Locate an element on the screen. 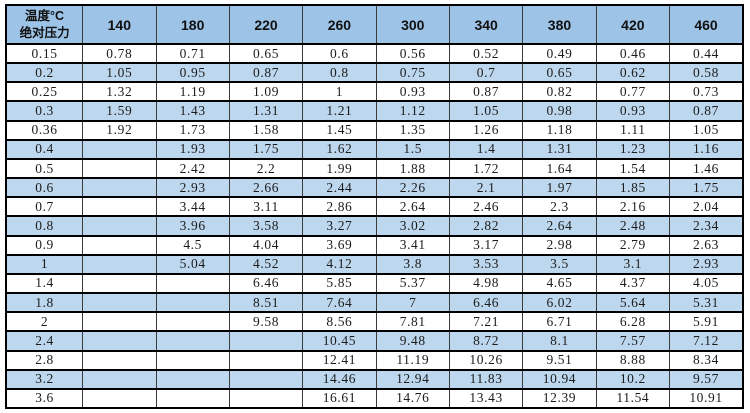 Image resolution: width=750 pixels, height=413 pixels. value-cell: 0.75 is located at coordinates (412, 73).